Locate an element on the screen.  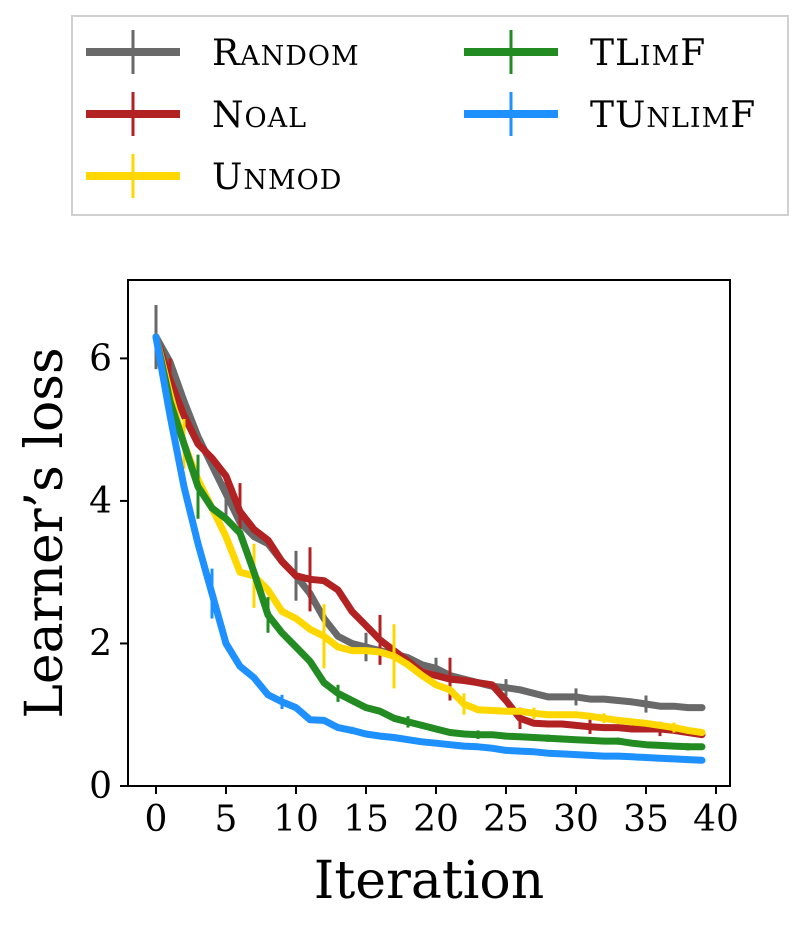
y-axis-label: Learner’s loss is located at coordinates (45, 532).